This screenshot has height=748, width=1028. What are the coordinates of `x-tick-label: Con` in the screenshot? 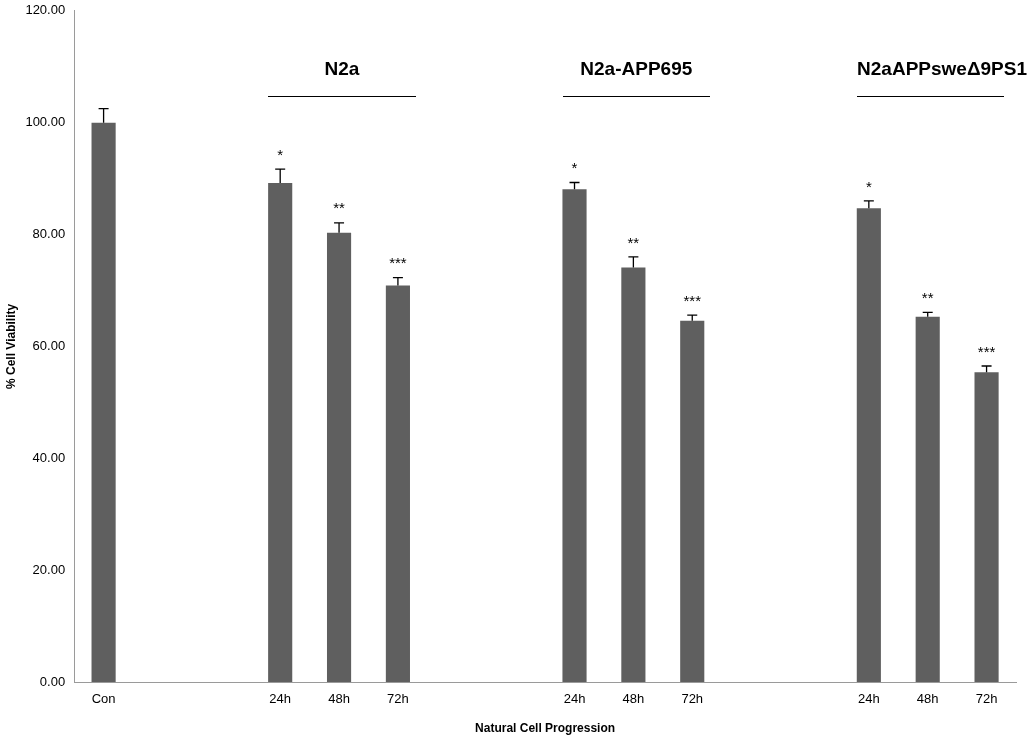 It's located at (103, 699).